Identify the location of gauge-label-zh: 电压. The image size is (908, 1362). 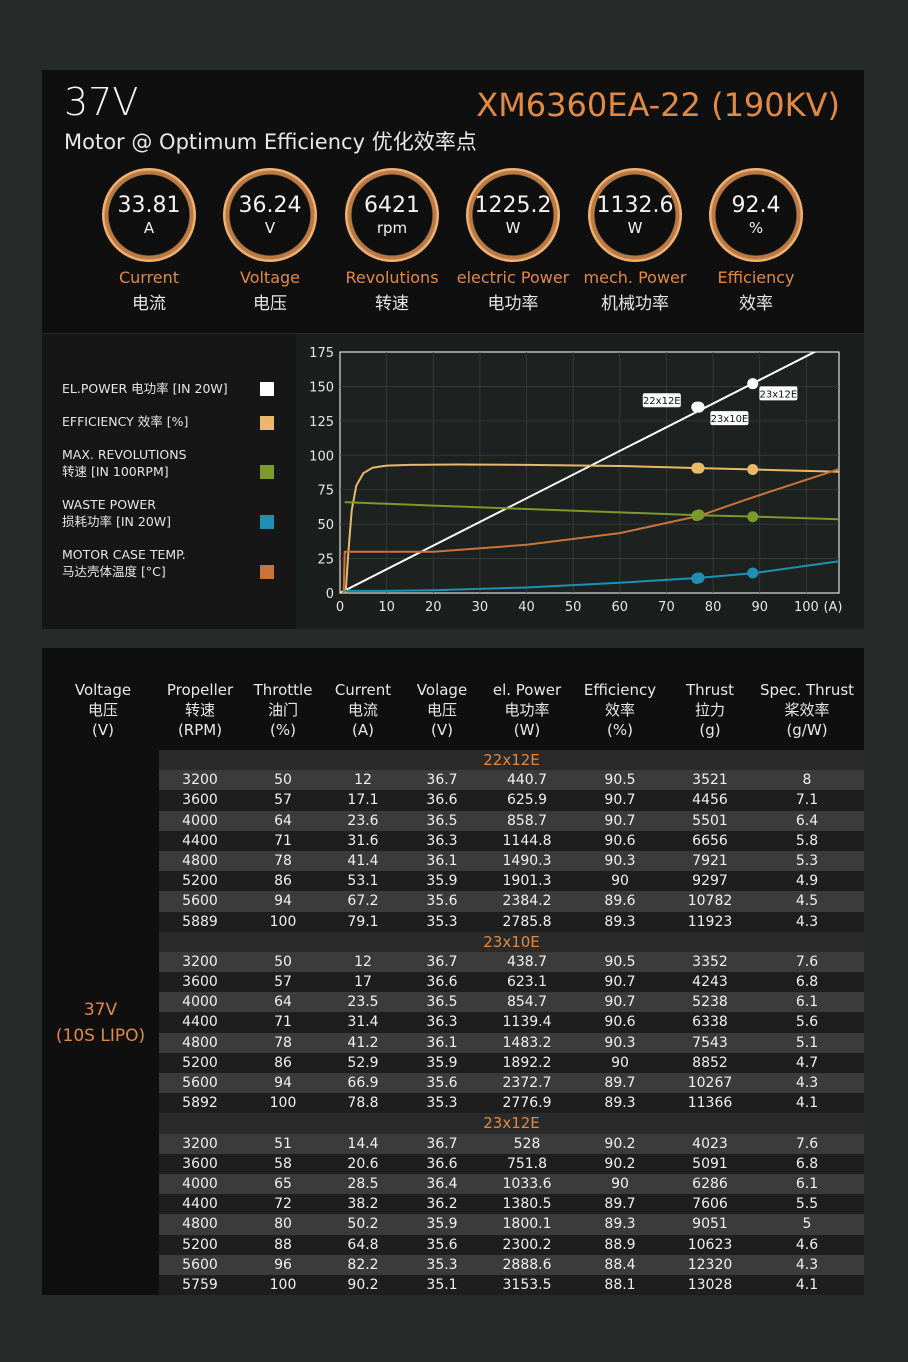
(270, 304).